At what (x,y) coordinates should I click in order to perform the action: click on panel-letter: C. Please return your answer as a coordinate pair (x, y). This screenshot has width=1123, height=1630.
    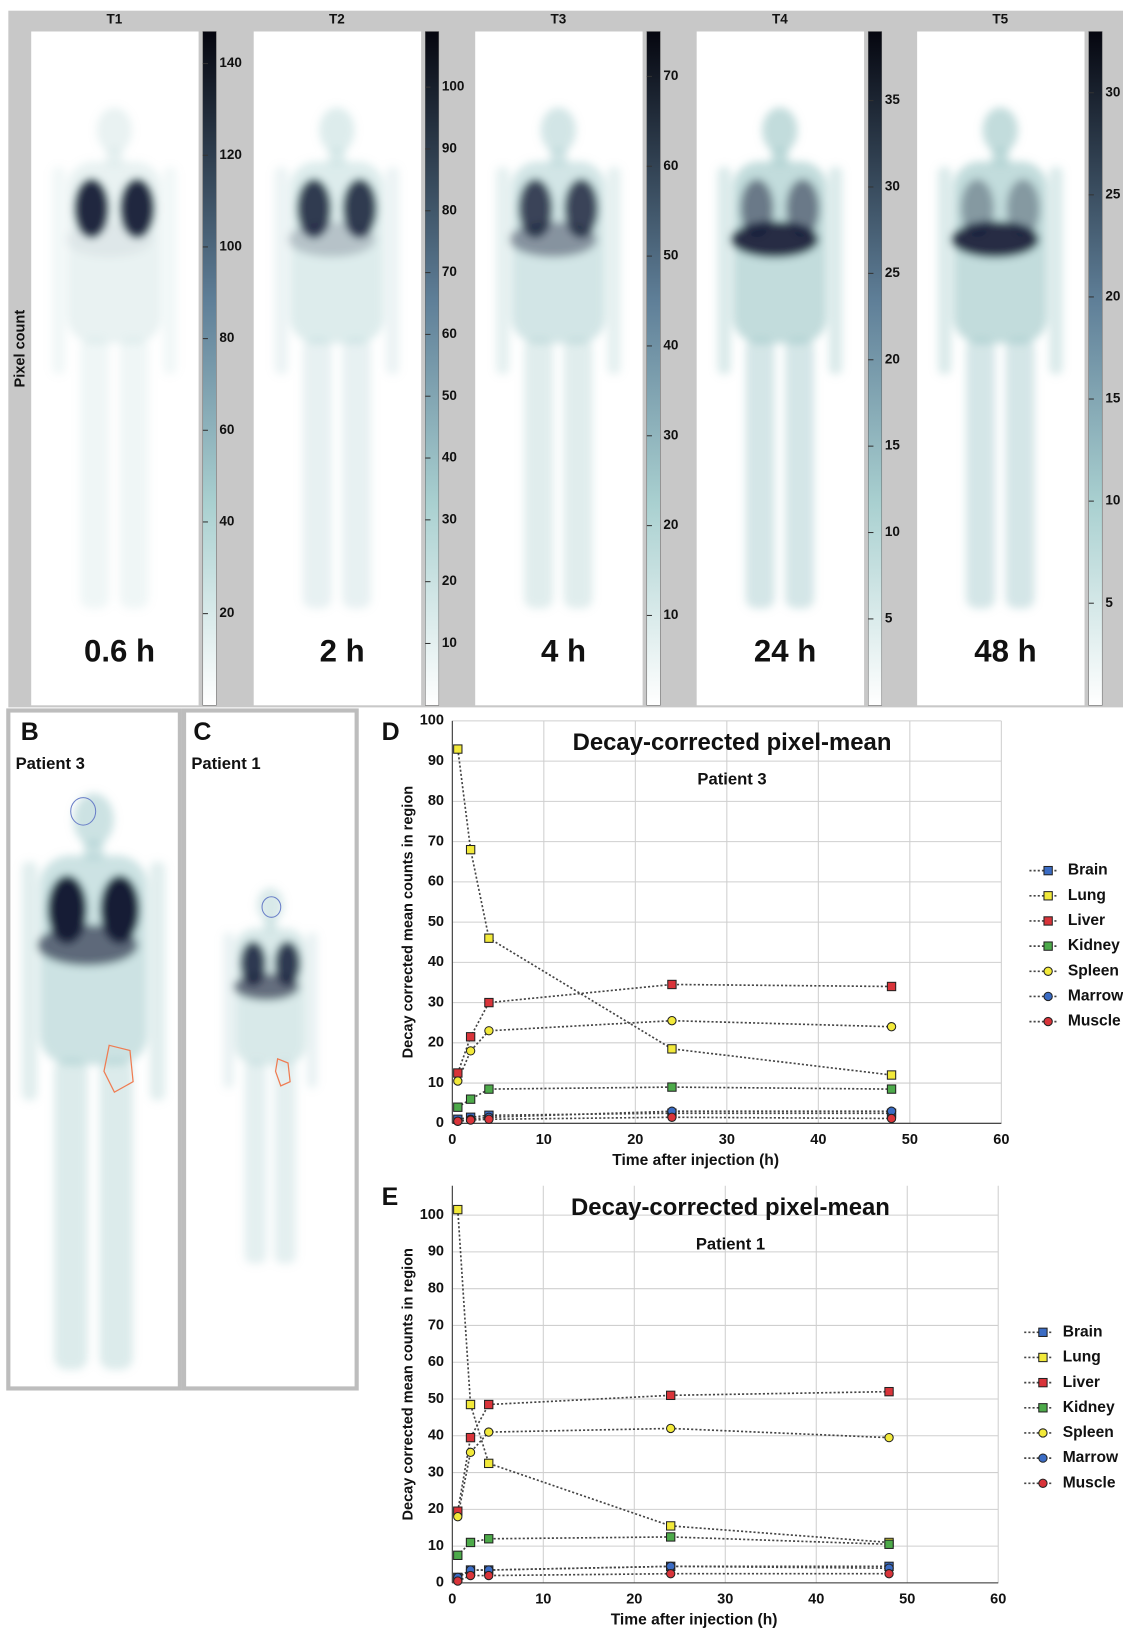
    Looking at the image, I should click on (202, 732).